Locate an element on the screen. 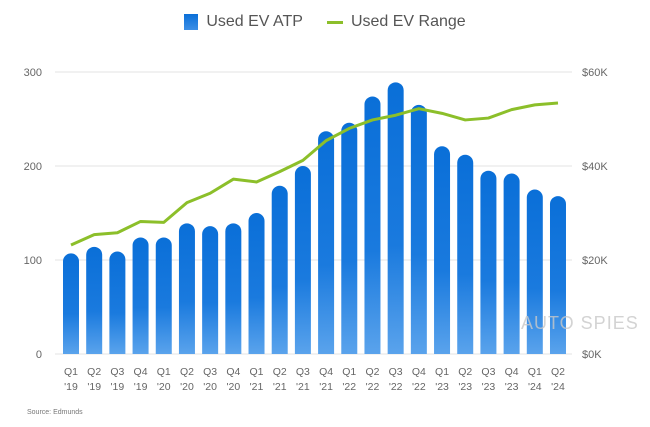 The height and width of the screenshot is (427, 650). watermark-logo: AUTO SPIES is located at coordinates (580, 323).